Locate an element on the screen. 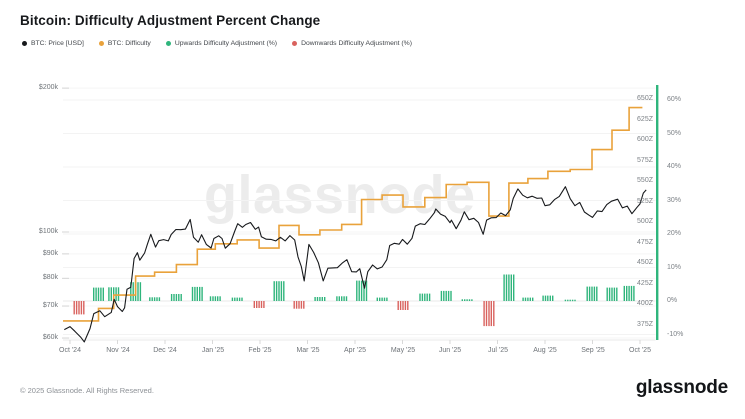 This screenshot has height=419, width=745. legend-item-downwards-adjustment: Downwards Difficulty Adjustment (%) is located at coordinates (352, 43).